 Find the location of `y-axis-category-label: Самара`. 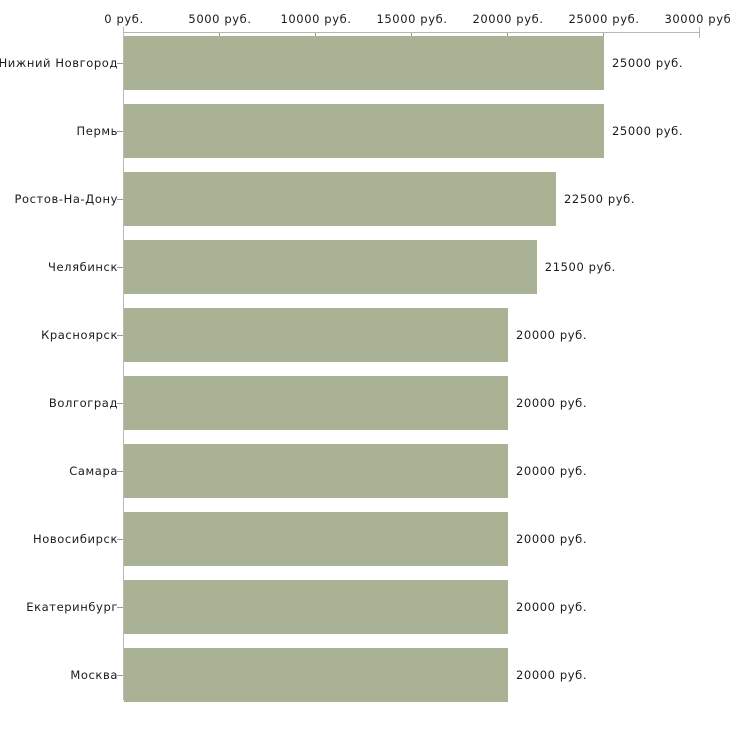

y-axis-category-label: Самара is located at coordinates (93, 471).